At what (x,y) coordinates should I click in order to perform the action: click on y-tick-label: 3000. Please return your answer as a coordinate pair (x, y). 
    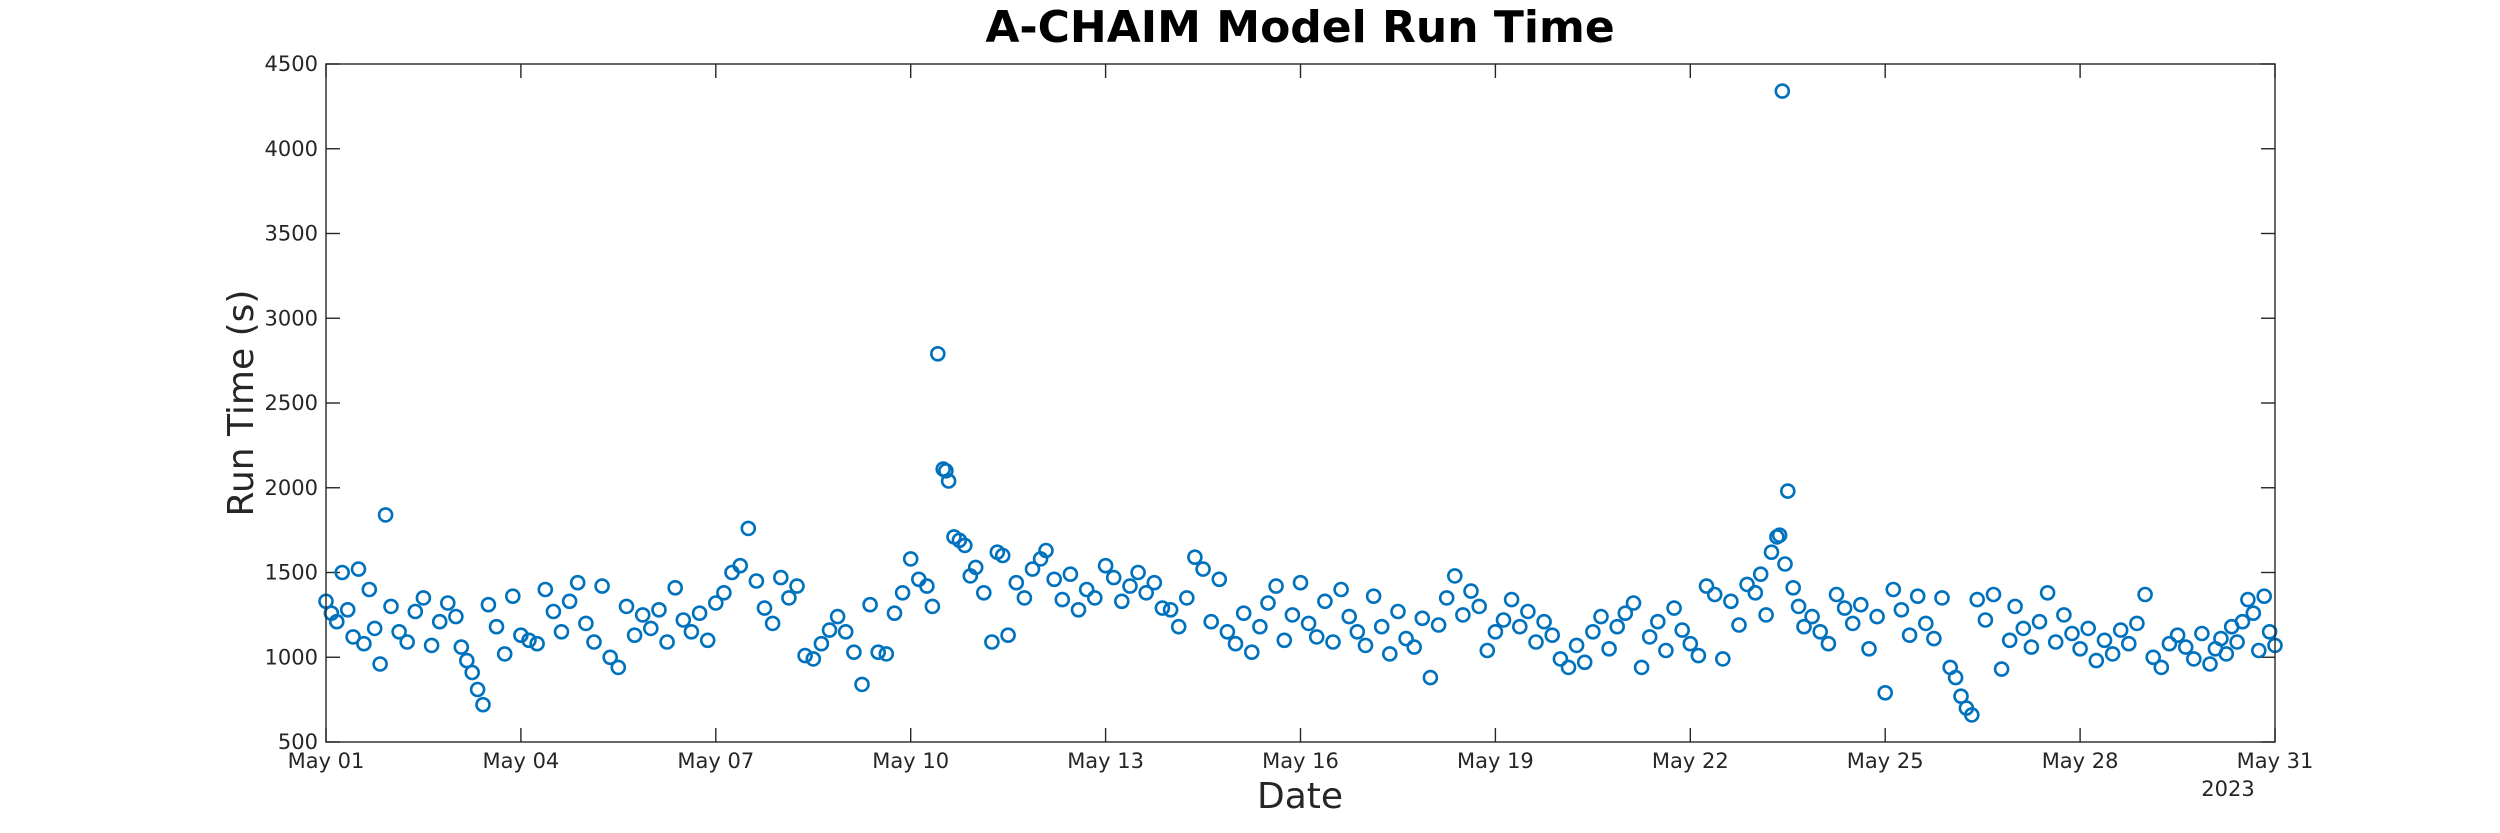
    Looking at the image, I should click on (291, 318).